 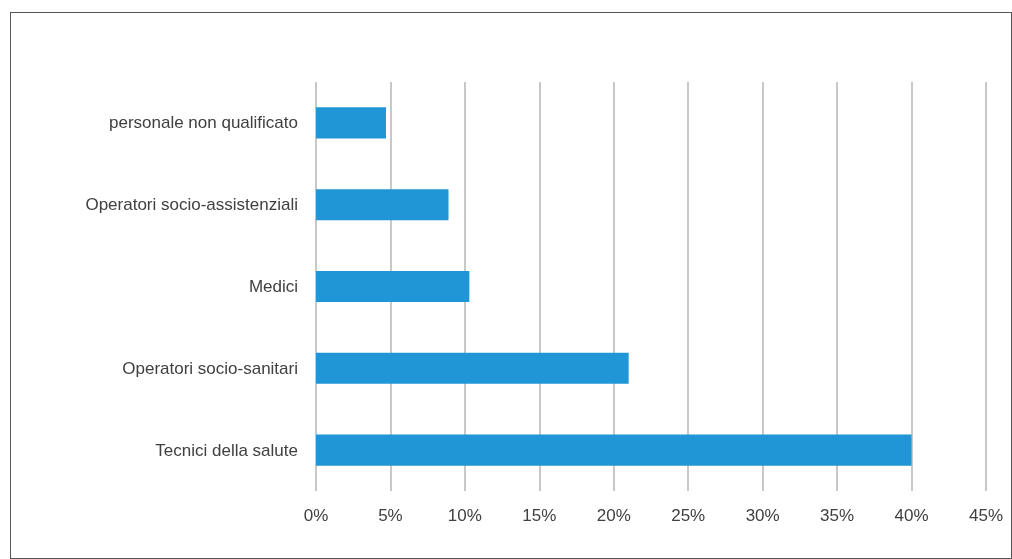 I want to click on x-tick-label: 25%, so click(x=688, y=515).